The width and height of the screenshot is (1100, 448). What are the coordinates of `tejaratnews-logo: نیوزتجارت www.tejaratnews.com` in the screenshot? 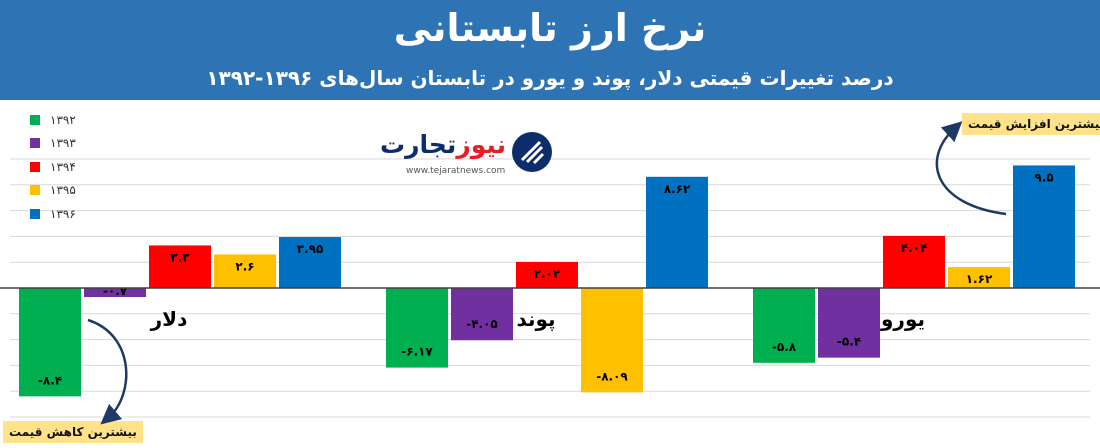 It's located at (468, 157).